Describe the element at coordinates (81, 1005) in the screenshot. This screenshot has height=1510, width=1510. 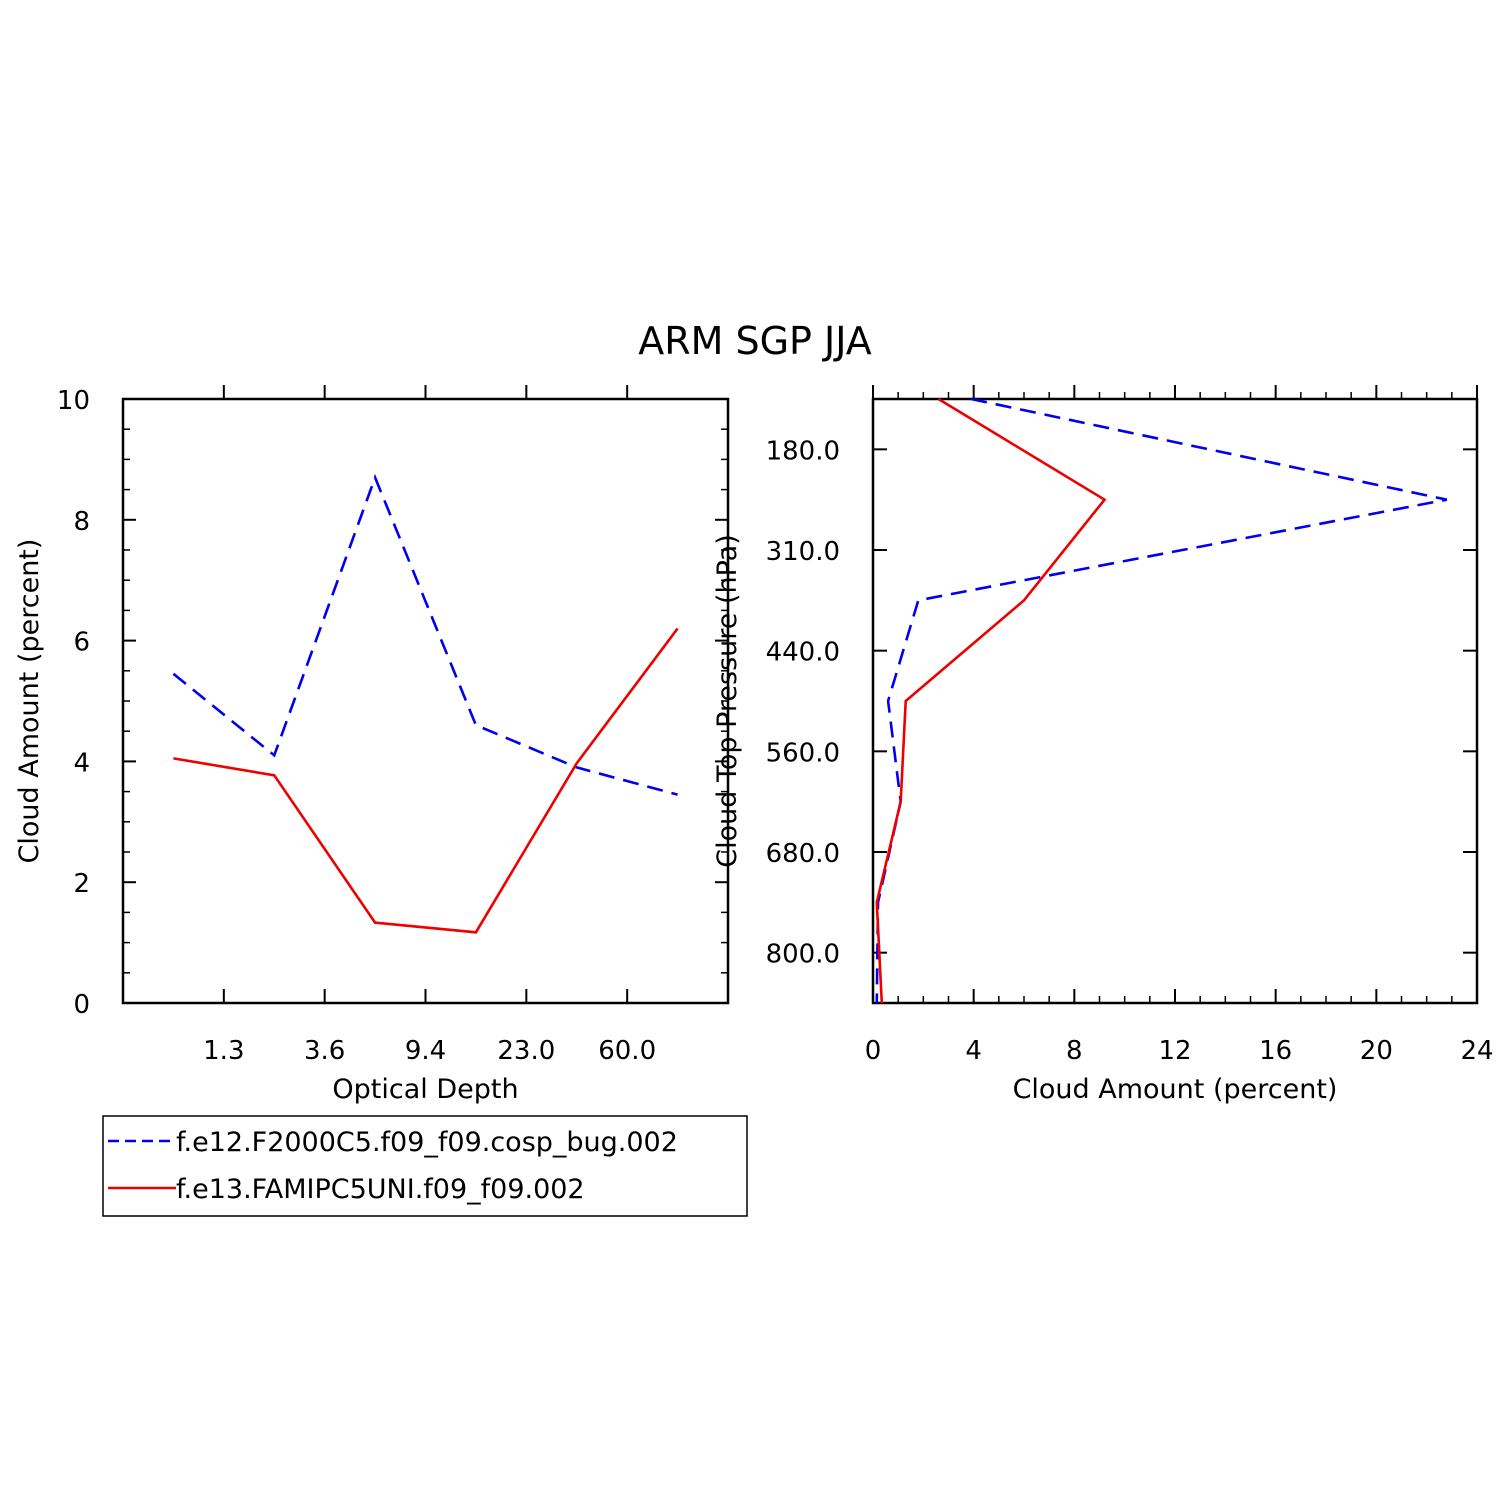
I see `left-y-tick-label: 0` at that location.